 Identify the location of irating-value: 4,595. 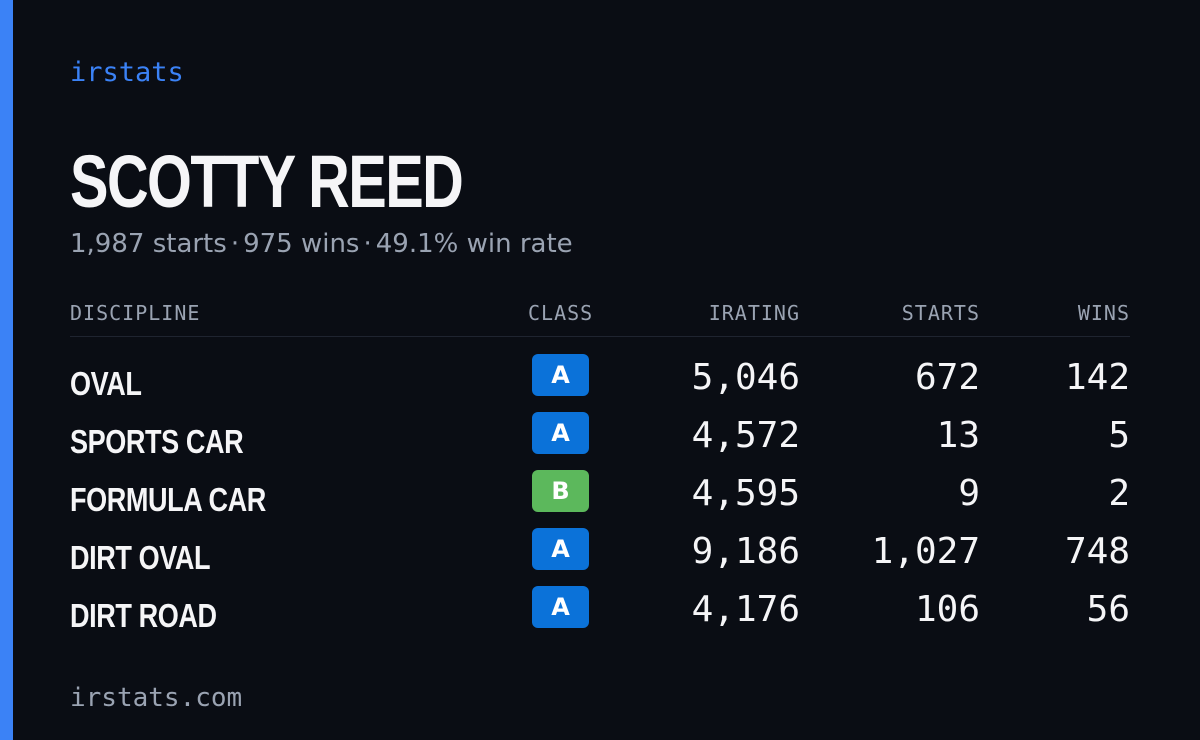
(745, 493).